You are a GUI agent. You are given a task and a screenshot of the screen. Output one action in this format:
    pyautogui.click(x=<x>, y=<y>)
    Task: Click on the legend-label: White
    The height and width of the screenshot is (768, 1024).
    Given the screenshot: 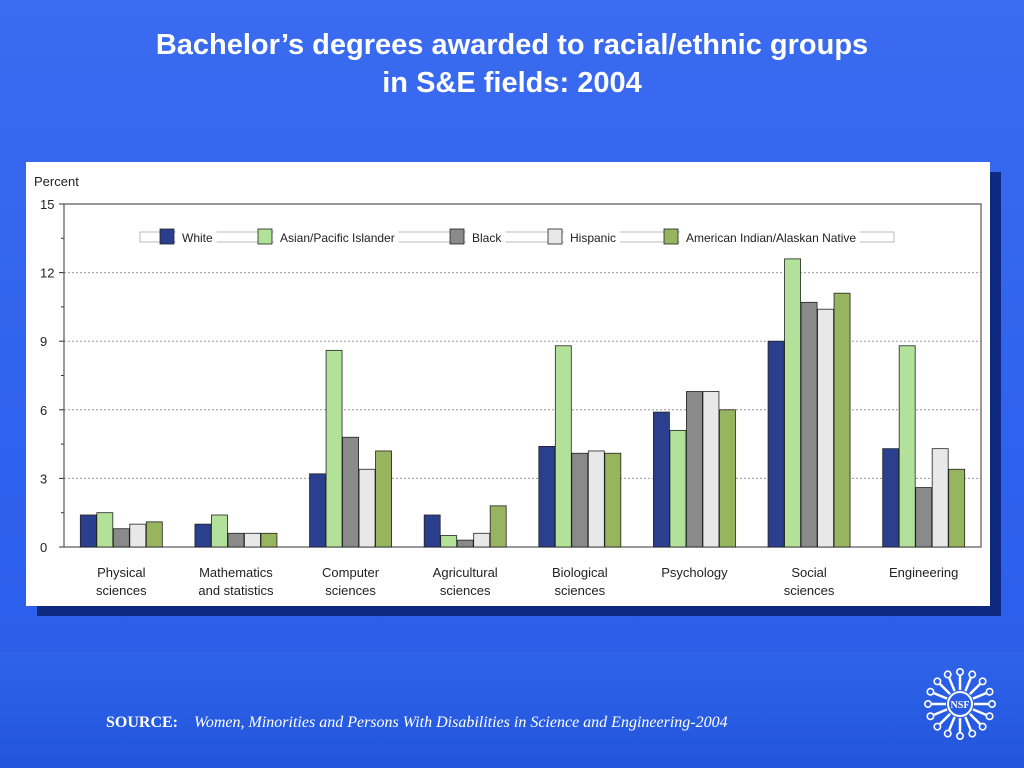 What is the action you would take?
    pyautogui.click(x=197, y=238)
    